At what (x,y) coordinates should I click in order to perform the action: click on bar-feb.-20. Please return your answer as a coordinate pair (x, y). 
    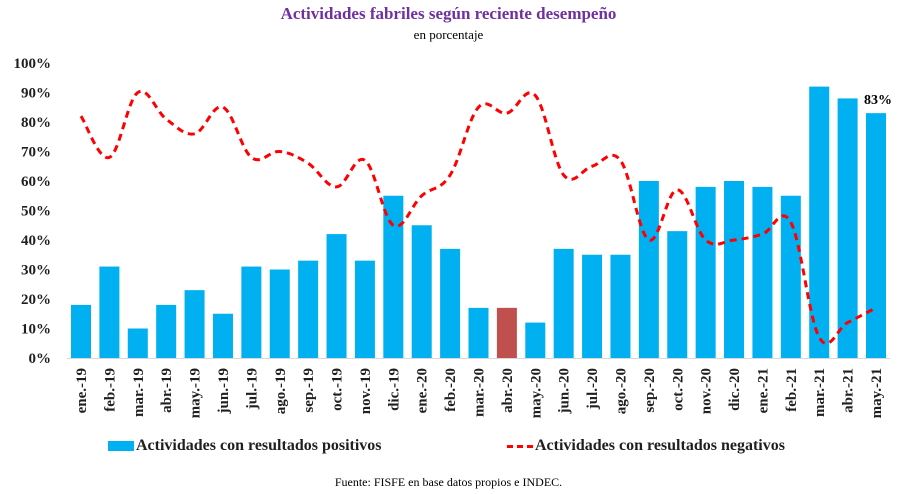
    Looking at the image, I should click on (450, 303).